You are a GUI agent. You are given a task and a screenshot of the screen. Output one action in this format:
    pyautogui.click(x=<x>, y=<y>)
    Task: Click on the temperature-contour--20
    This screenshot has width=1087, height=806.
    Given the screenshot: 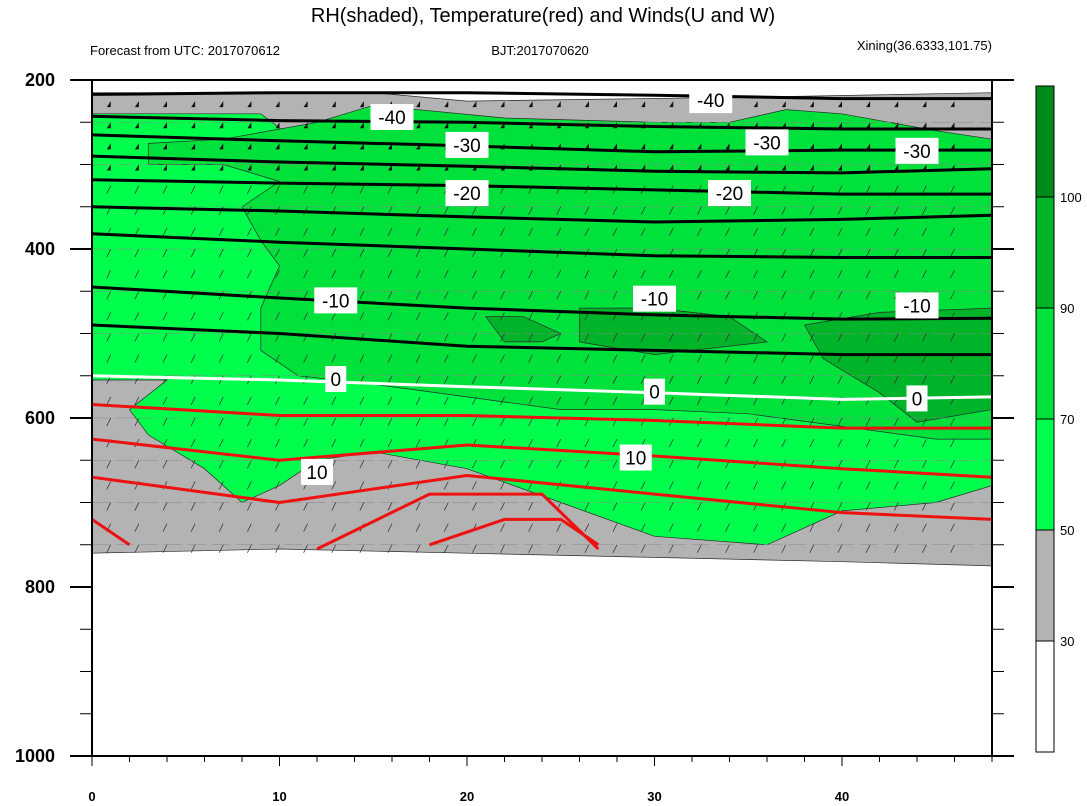 What is the action you would take?
    pyautogui.click(x=541, y=245)
    